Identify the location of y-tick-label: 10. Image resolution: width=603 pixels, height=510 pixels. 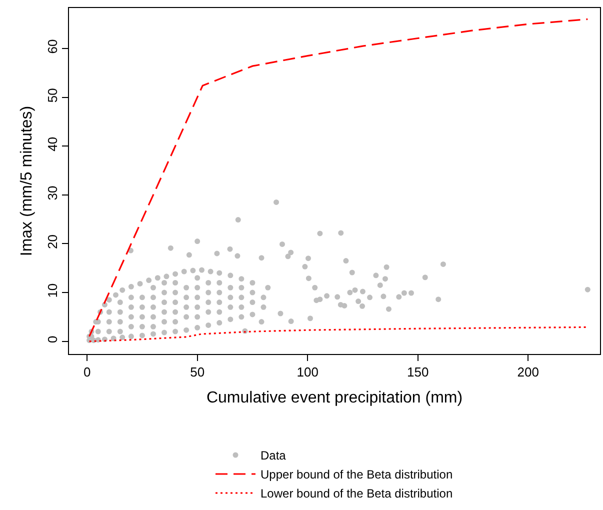
(52, 290).